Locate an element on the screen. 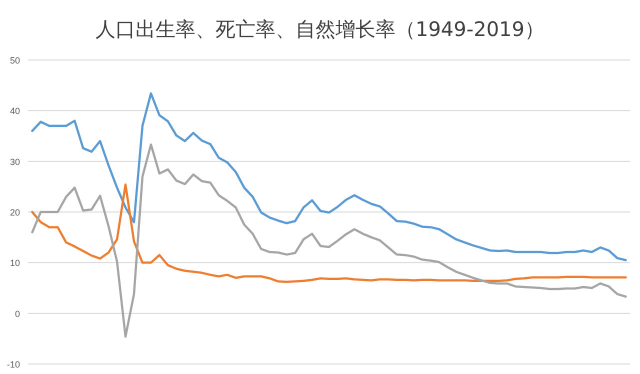 The image size is (640, 374). y-tick-label: 30 is located at coordinates (15, 161).